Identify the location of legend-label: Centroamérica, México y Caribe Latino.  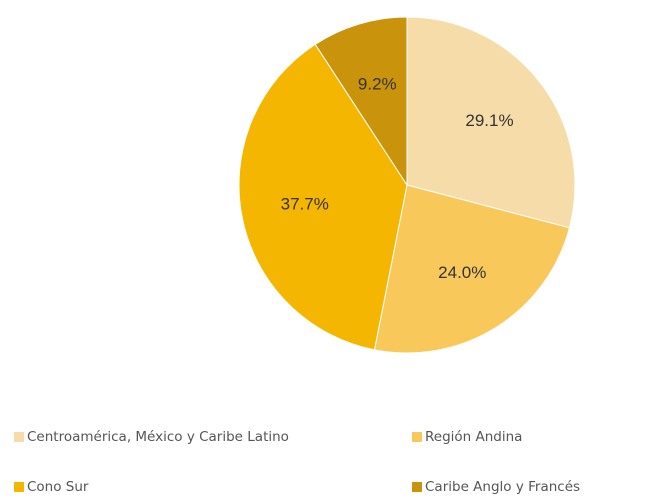
(158, 437).